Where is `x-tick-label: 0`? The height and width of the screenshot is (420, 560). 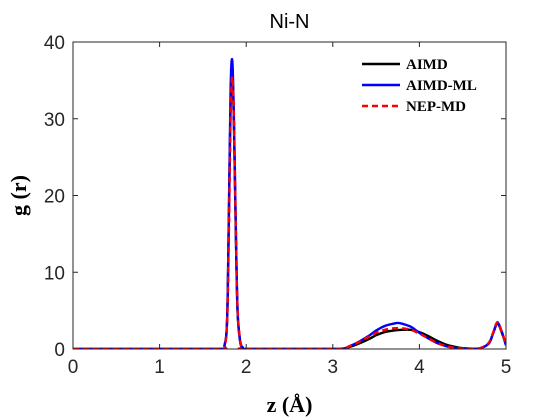 x-tick-label: 0 is located at coordinates (73, 367).